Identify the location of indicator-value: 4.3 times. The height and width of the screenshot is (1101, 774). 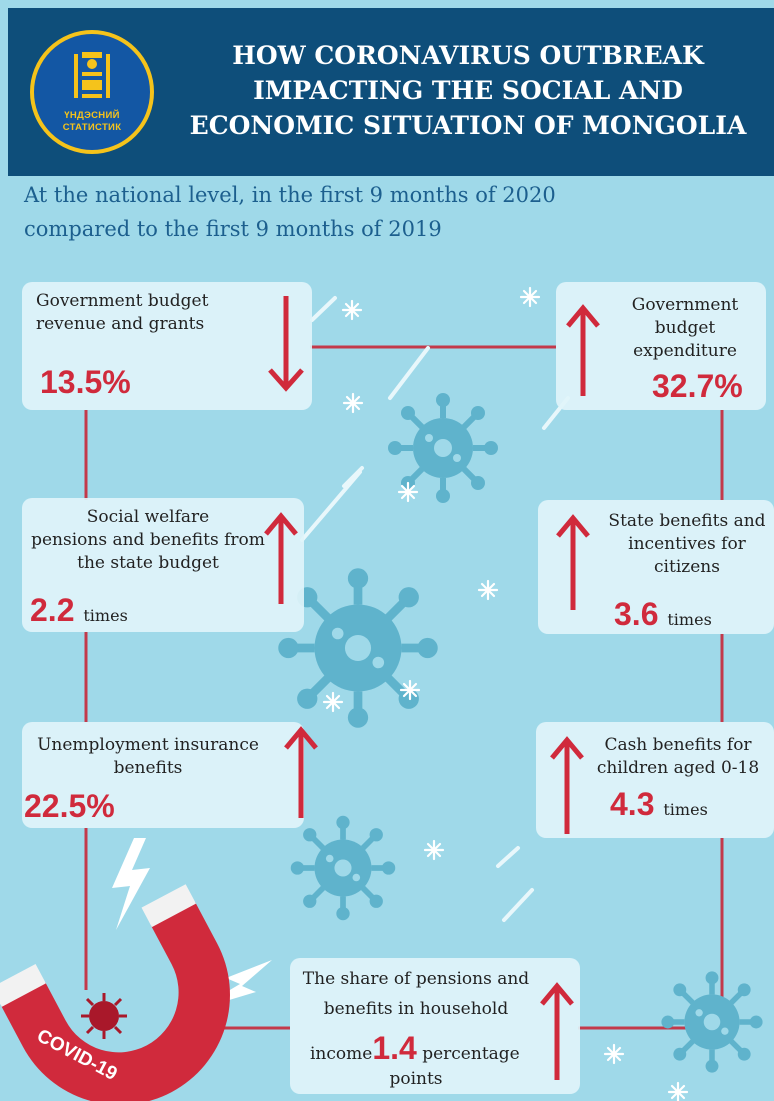
(659, 804).